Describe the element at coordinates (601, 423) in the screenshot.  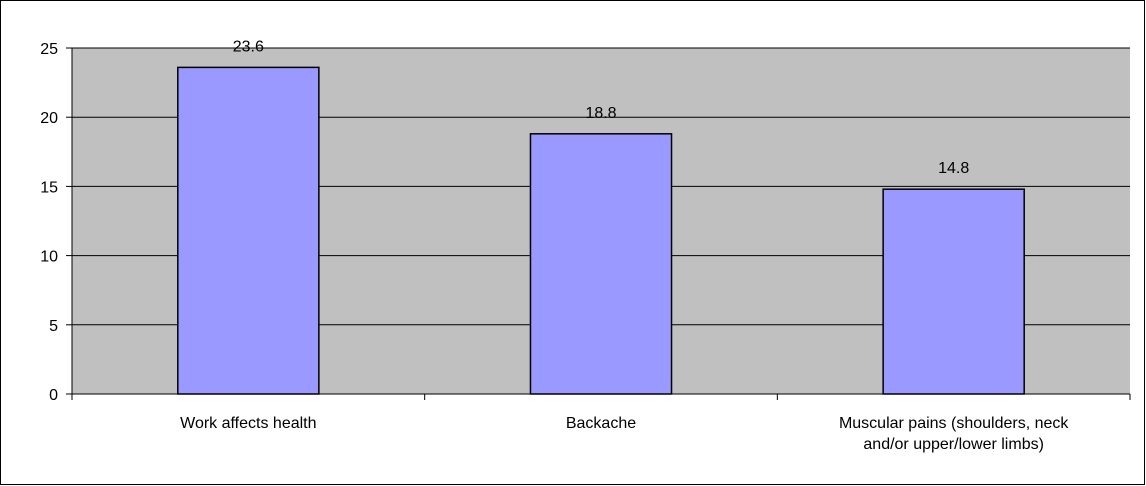
I see `category-label: Backache` at that location.